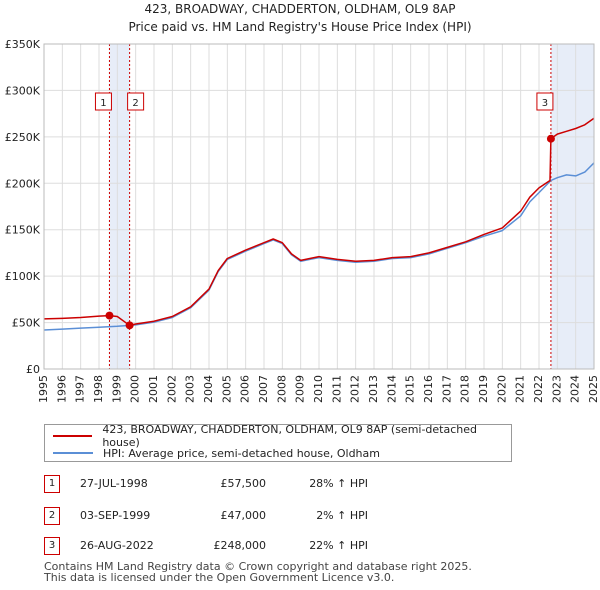 This screenshot has height=590, width=600. Describe the element at coordinates (208, 389) in the screenshot. I see `x-tick-label: 2004` at that location.